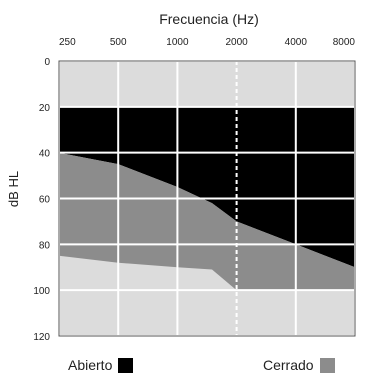  What do you see at coordinates (236, 42) in the screenshot?
I see `x-tick-label-2000: 2000` at bounding box center [236, 42].